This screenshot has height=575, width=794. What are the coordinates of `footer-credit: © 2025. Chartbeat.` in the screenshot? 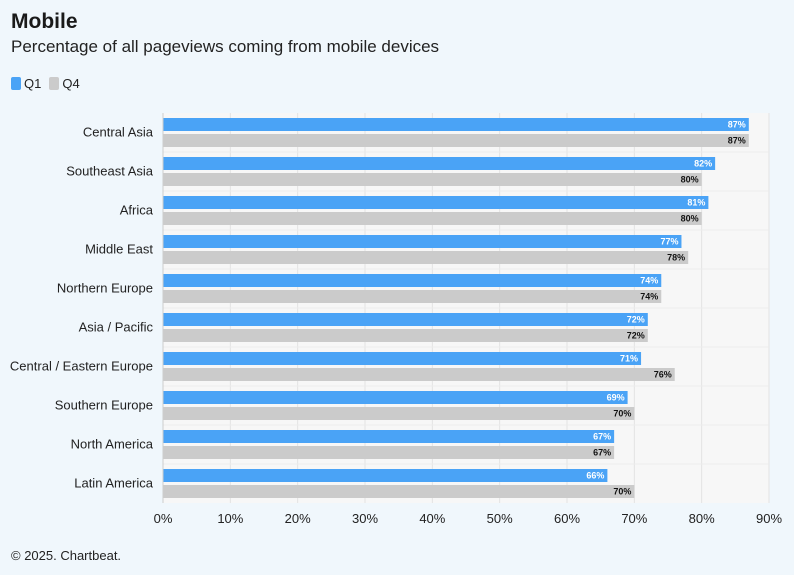 It's located at (66, 555).